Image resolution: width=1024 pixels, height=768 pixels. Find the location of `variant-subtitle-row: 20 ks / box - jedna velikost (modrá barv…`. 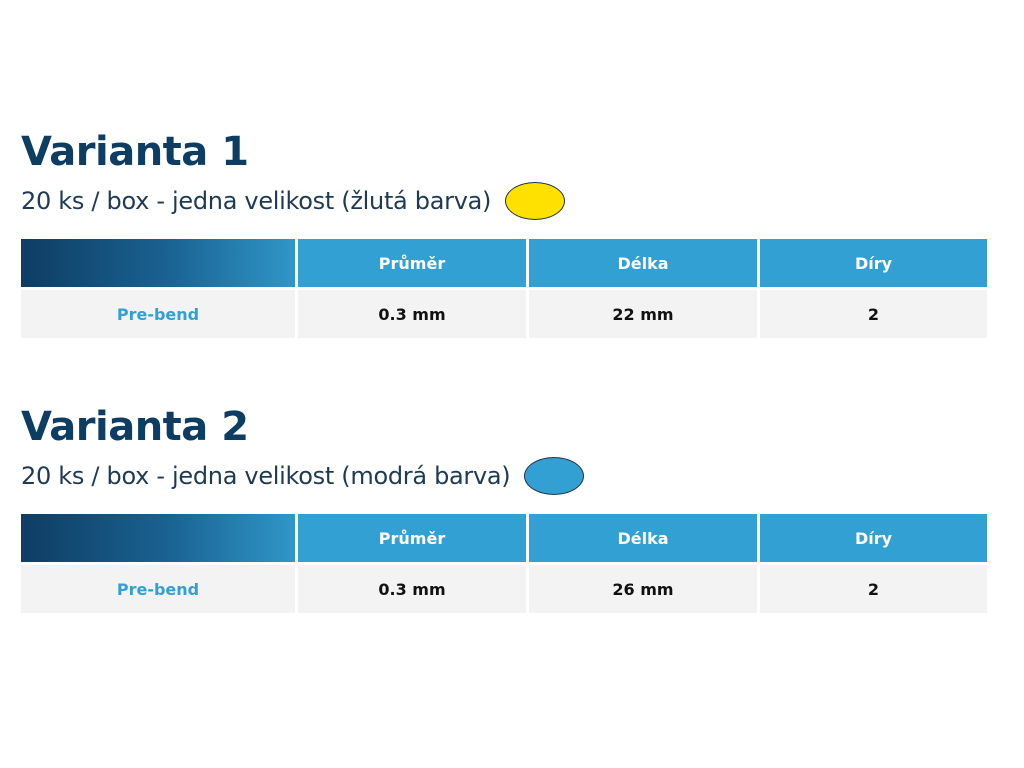

variant-subtitle-row: 20 ks / box - jedna velikost (modrá barv… is located at coordinates (503, 476).